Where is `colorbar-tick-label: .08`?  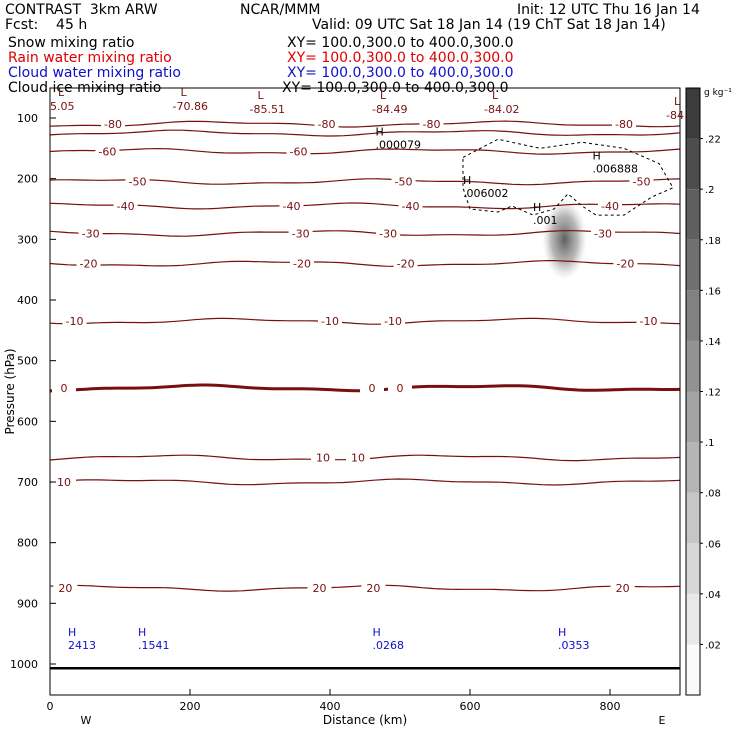 colorbar-tick-label: .08 is located at coordinates (713, 494).